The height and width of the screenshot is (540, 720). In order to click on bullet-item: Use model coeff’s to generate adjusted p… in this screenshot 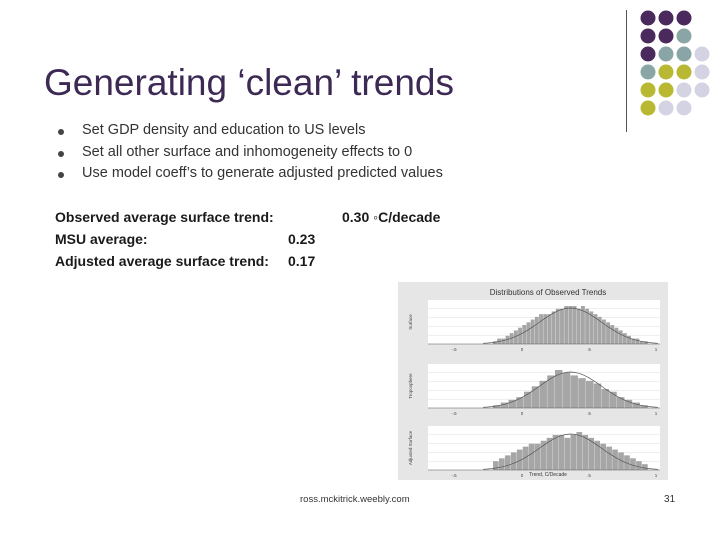, I will do `click(250, 174)`.